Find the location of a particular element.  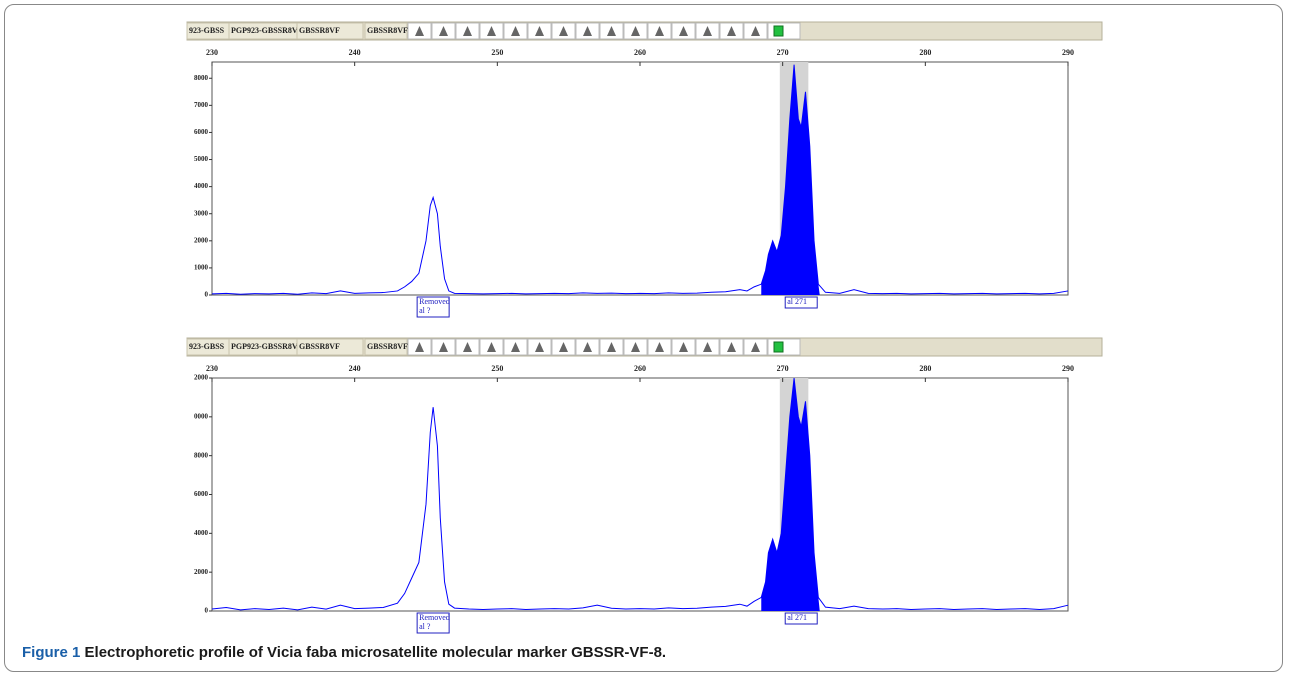

caption-label: Figure 1 is located at coordinates (51, 652).